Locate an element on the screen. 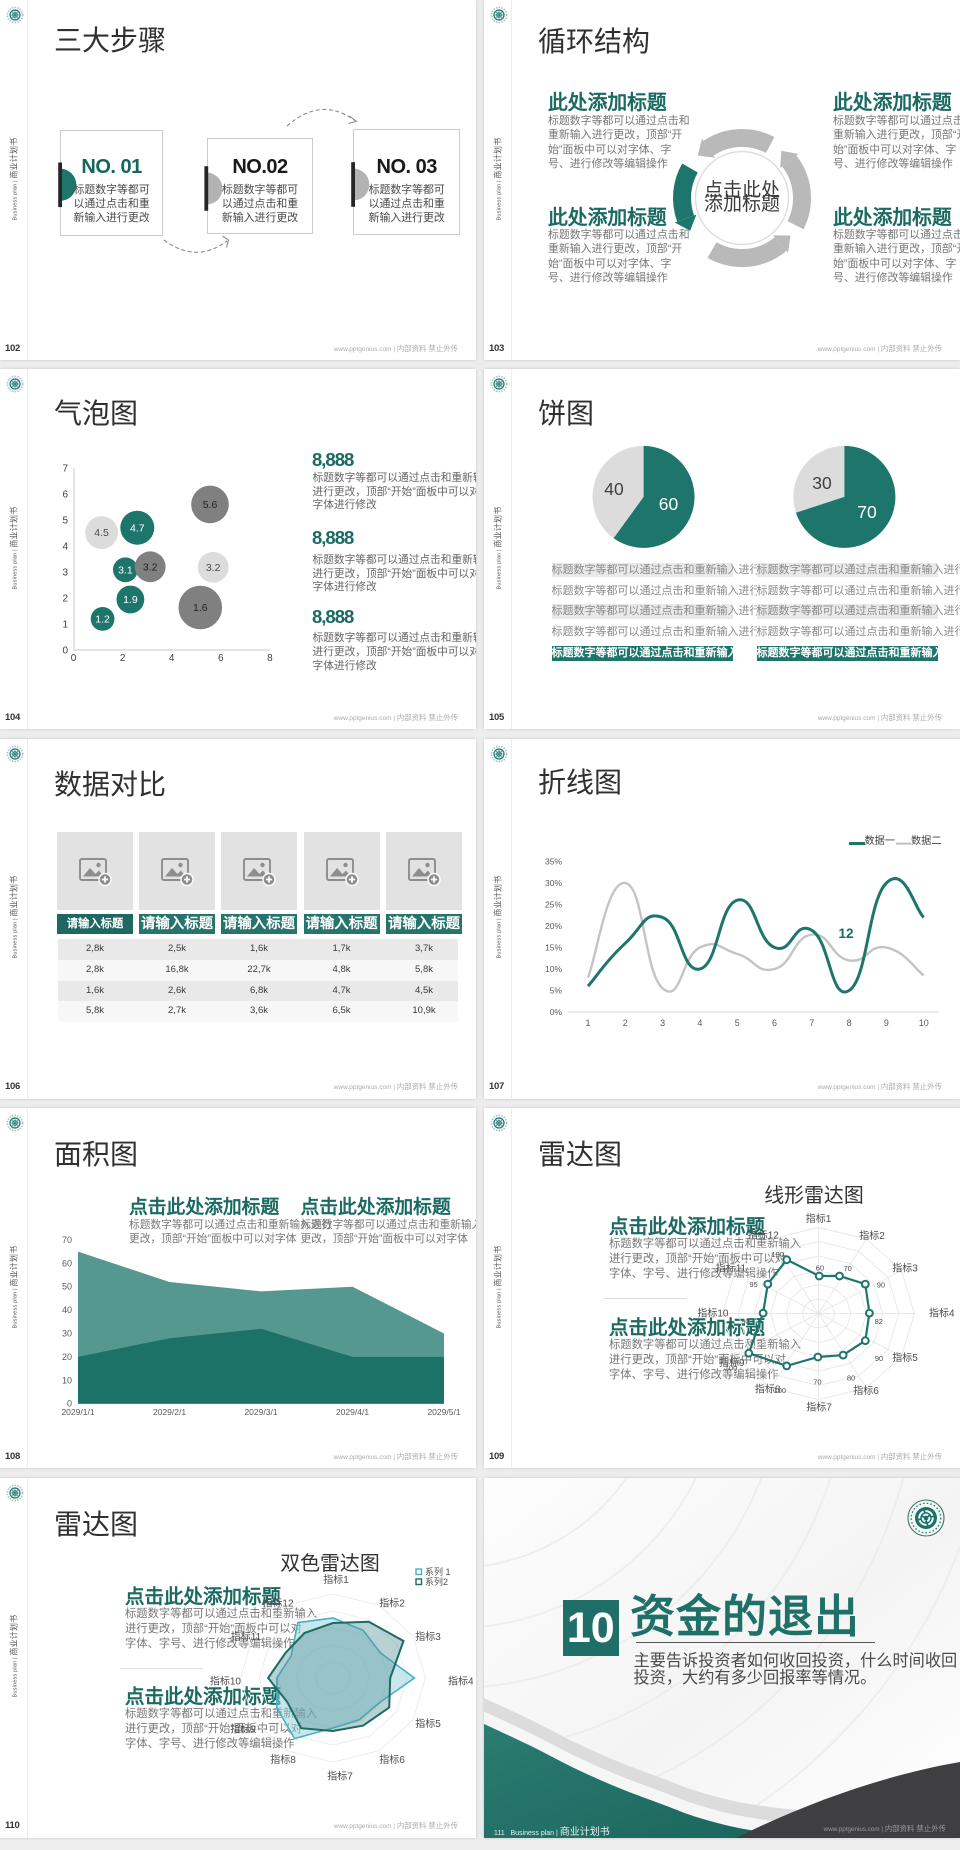  svg-text: 5% is located at coordinates (556, 990).